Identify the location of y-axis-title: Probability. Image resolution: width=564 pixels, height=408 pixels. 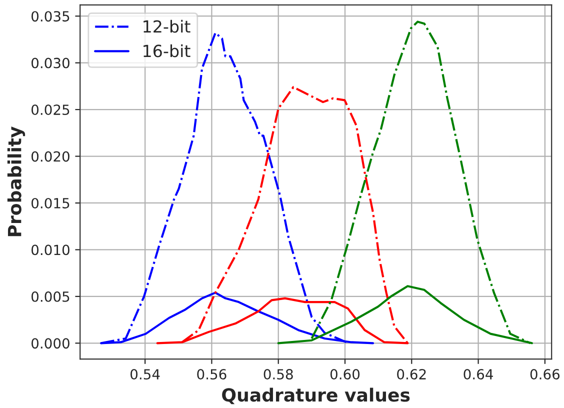
(16, 181).